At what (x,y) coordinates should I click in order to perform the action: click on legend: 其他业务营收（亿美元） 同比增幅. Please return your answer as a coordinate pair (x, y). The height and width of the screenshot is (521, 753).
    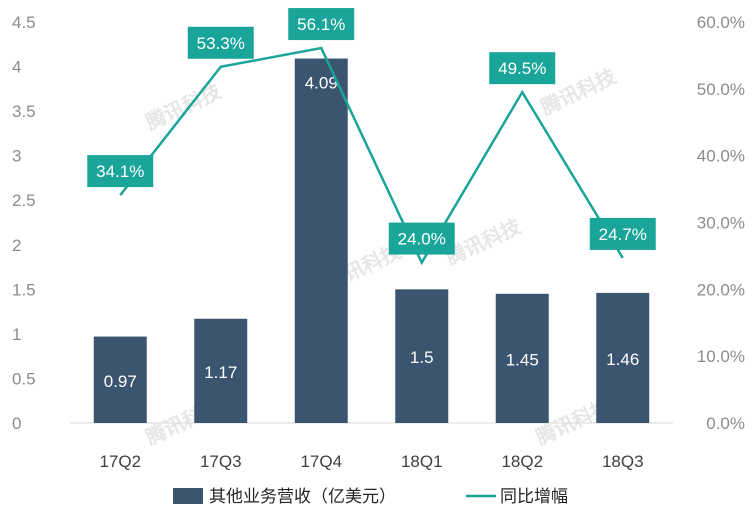
    Looking at the image, I should click on (370, 497).